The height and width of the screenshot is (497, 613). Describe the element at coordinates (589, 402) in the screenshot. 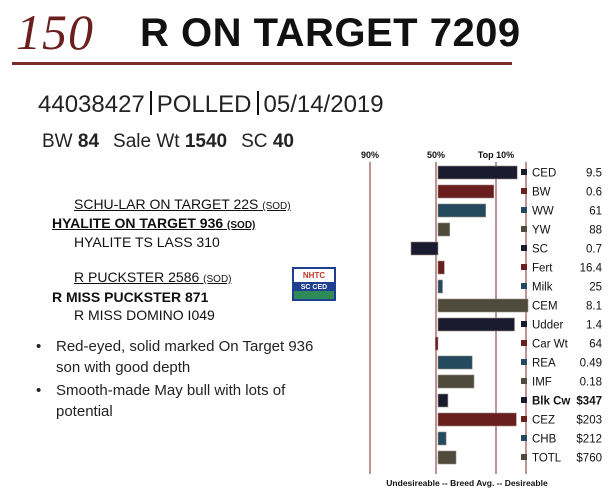

I see `trait-value-blk-cw: $347` at that location.